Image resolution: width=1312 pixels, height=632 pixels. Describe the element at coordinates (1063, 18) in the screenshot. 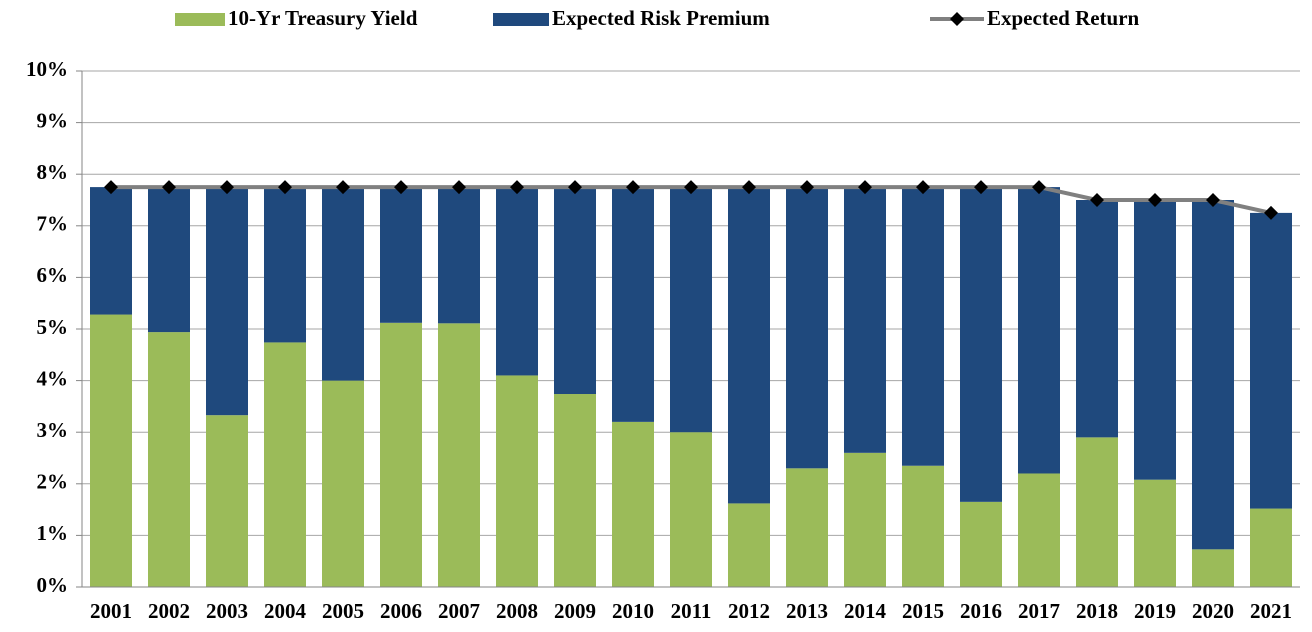

I see `legend-label: Expected Return` at that location.